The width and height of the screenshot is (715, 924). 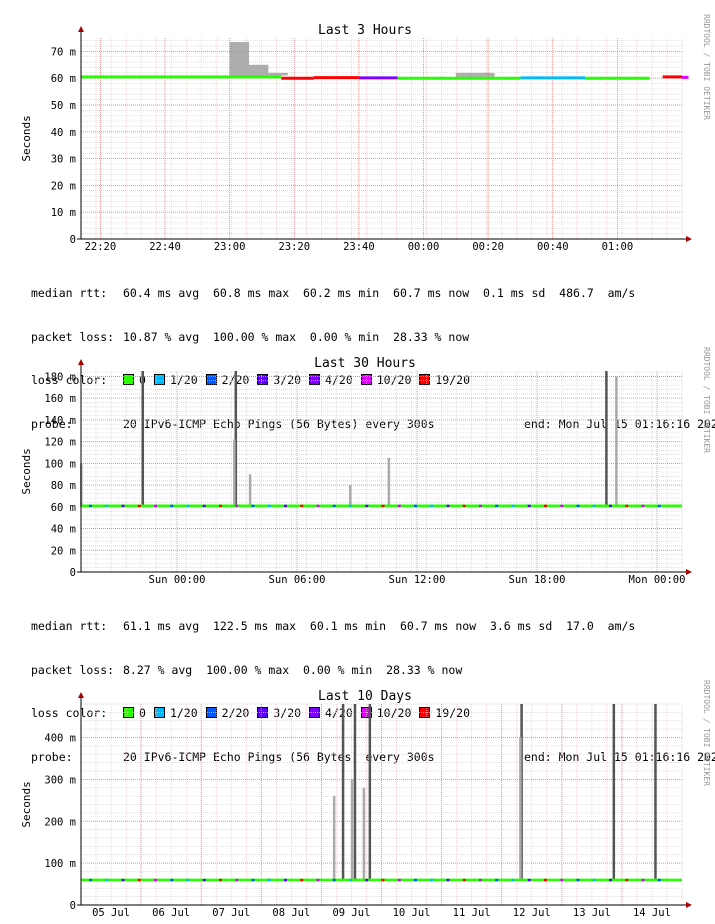 I want to click on x-tick-label: Sun 00:00, so click(x=177, y=580).